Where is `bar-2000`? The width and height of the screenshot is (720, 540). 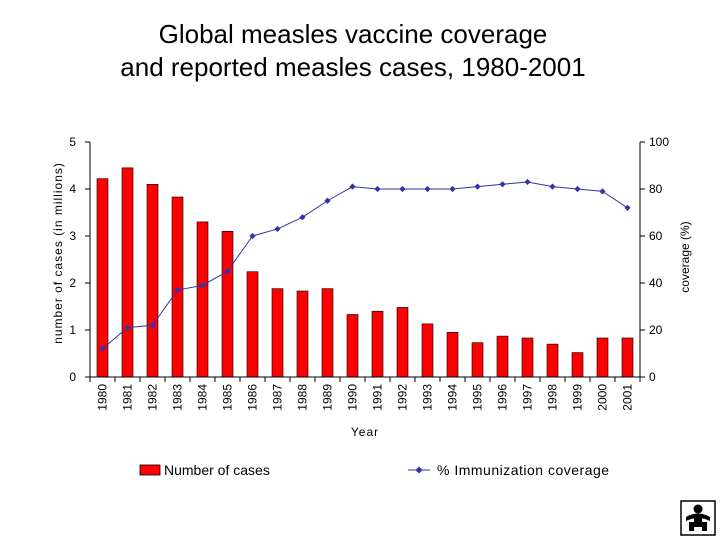
bar-2000 is located at coordinates (602, 357).